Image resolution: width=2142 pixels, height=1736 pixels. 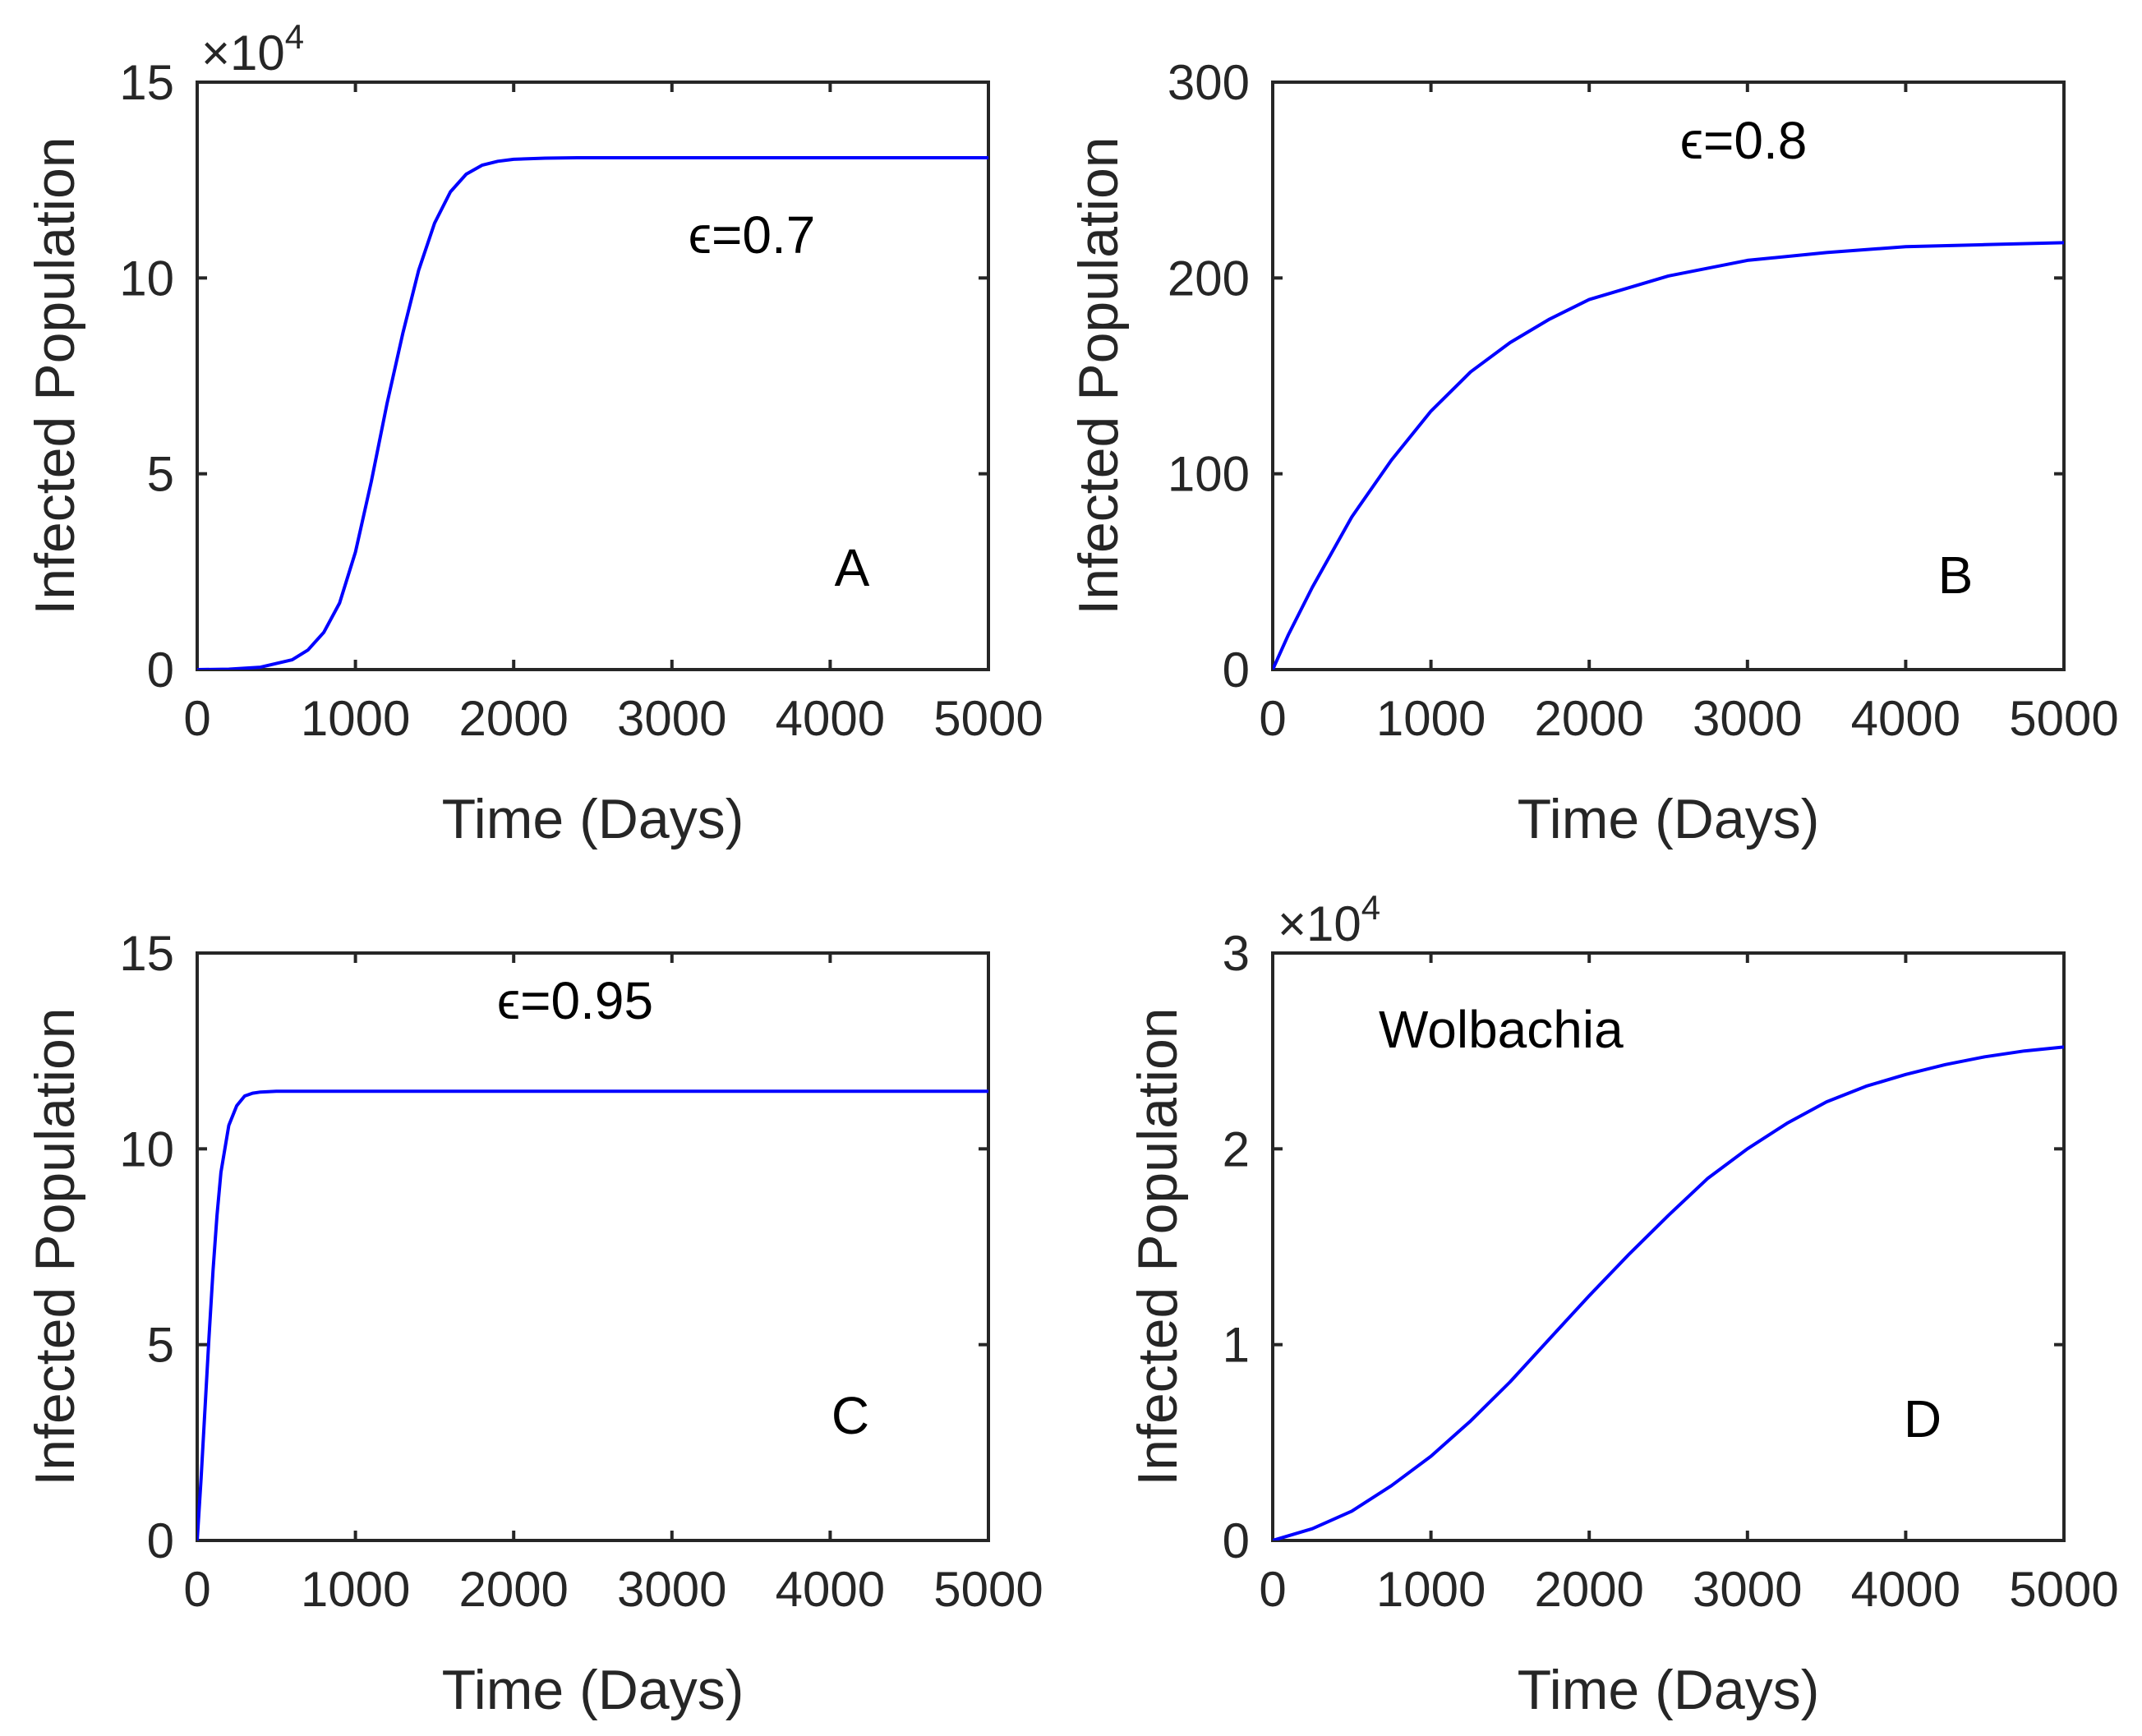 I want to click on panel-label: B, so click(x=1956, y=575).